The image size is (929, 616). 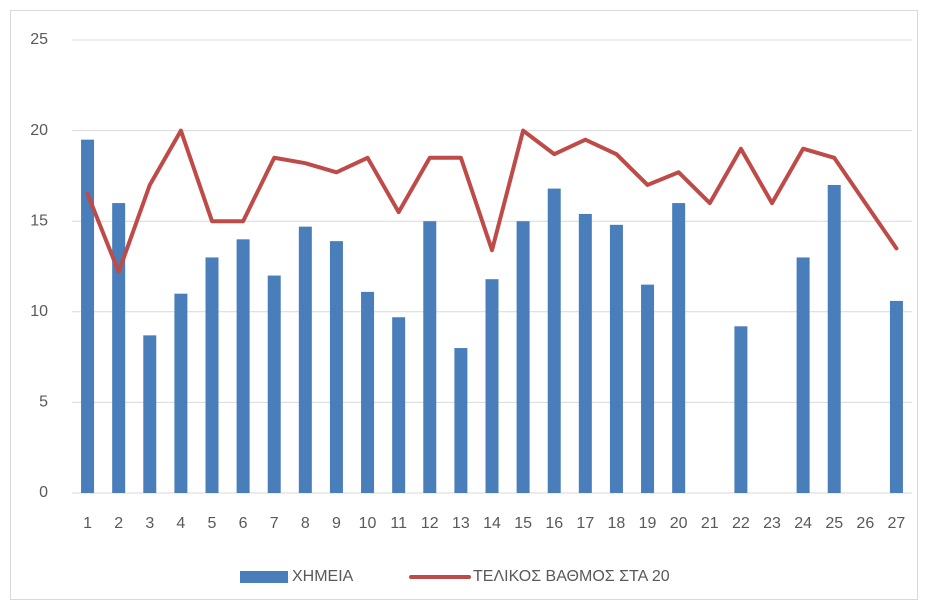 I want to click on x-tick-label: 18, so click(x=617, y=523).